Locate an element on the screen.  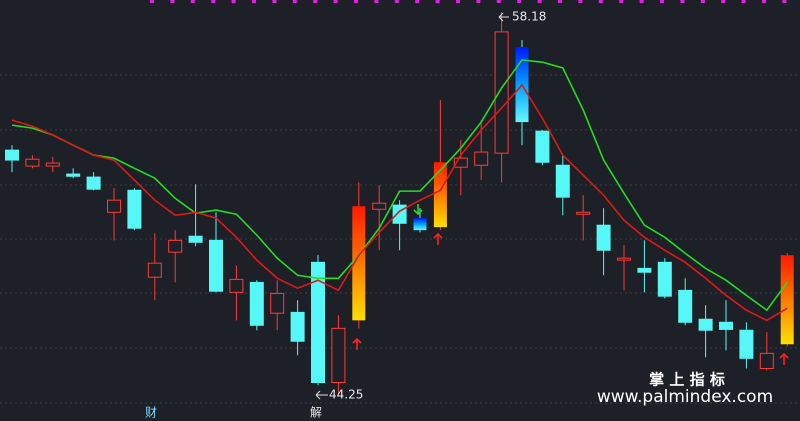
low-label: 44.25 is located at coordinates (346, 395).